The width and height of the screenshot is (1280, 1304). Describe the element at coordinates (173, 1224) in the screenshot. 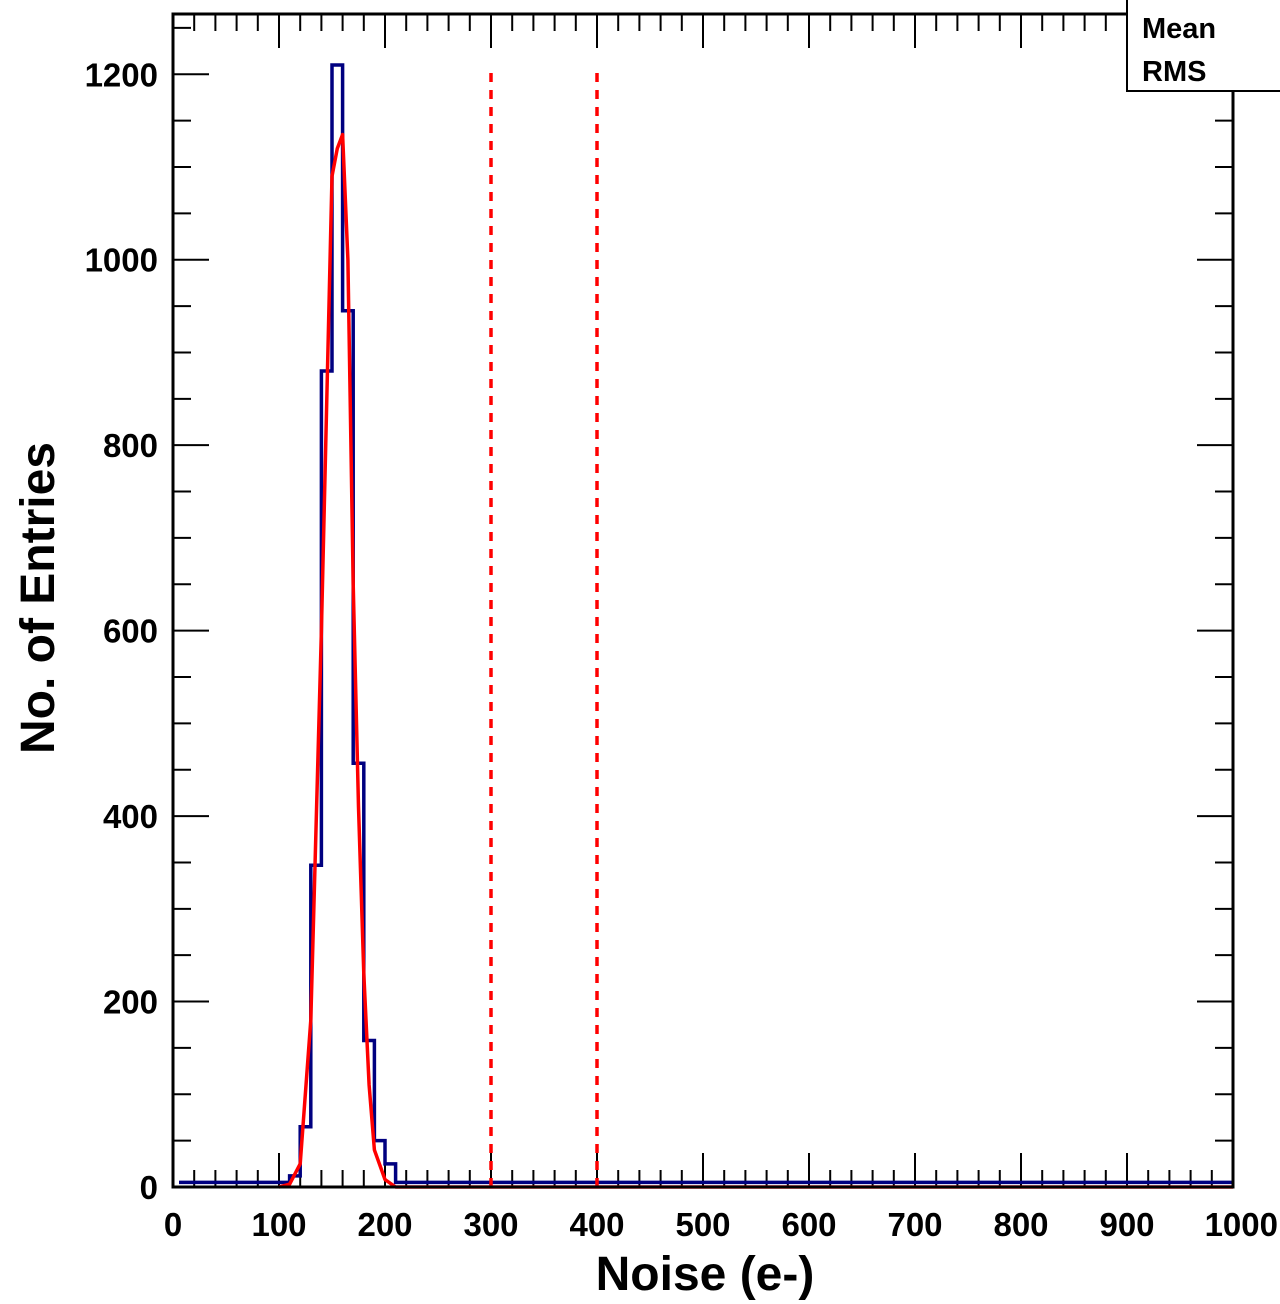

I see `x-tick-label: 0` at that location.